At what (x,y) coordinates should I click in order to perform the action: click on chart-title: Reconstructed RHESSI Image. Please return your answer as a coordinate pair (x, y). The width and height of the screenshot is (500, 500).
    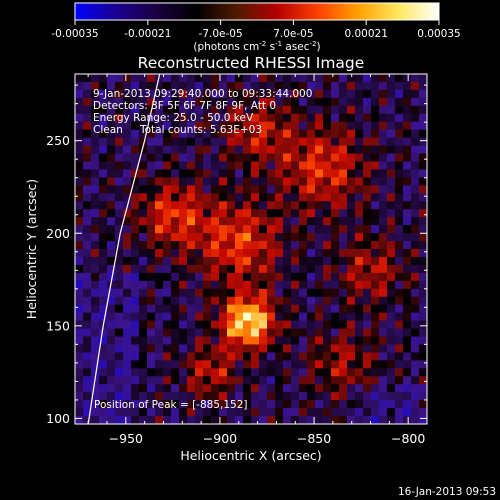
    Looking at the image, I should click on (251, 63).